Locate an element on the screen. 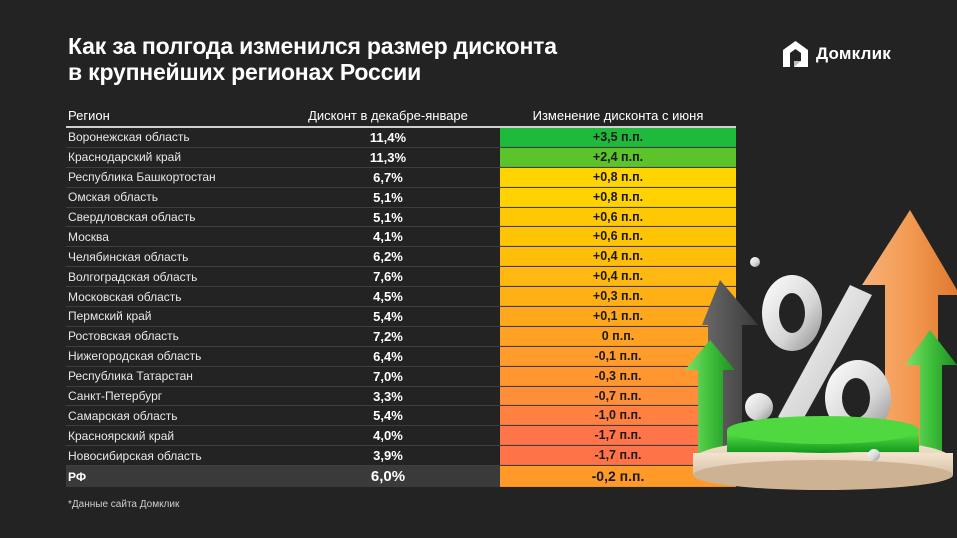  change-cell: +0,3 п.п. is located at coordinates (618, 297).